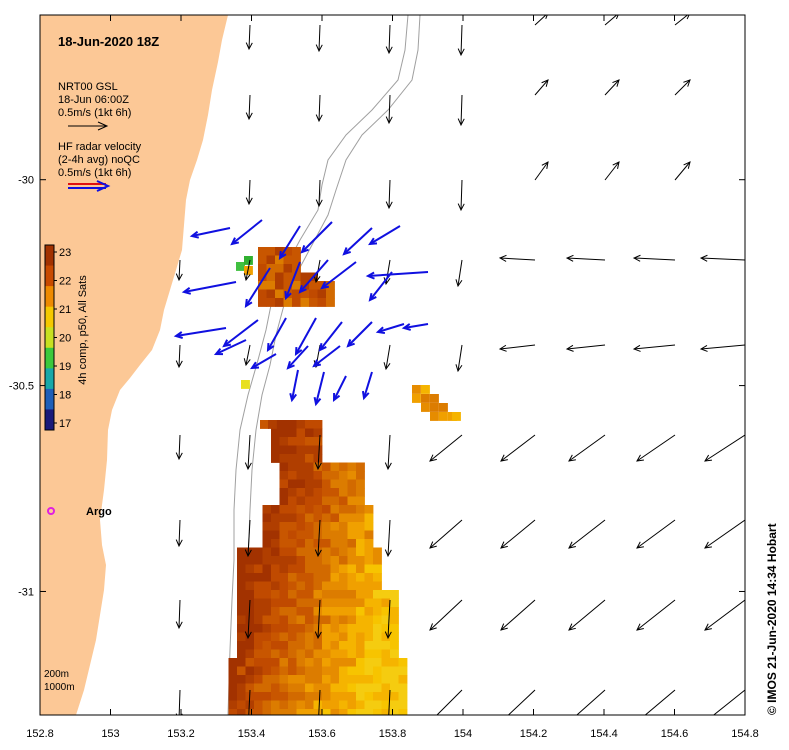 The image size is (789, 750). I want to click on lon-tick-label: 154.6, so click(675, 734).